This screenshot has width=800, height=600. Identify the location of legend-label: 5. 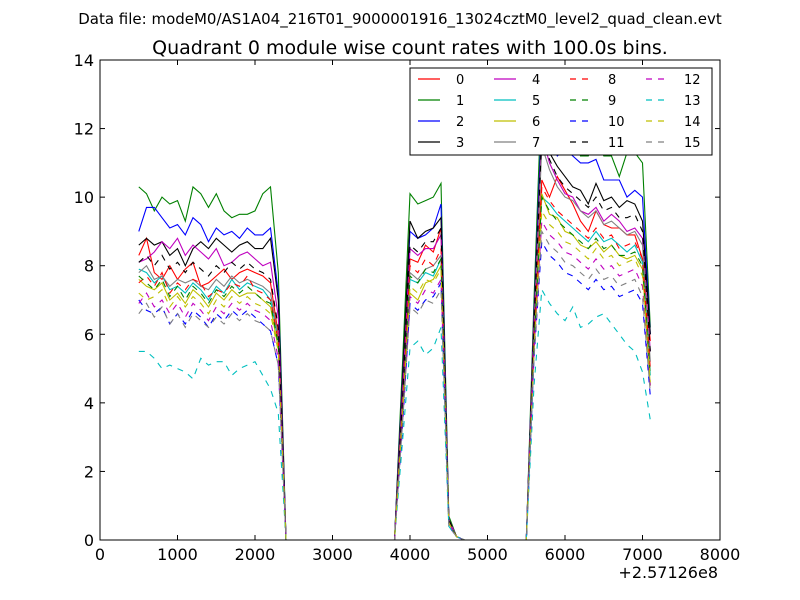
(536, 101).